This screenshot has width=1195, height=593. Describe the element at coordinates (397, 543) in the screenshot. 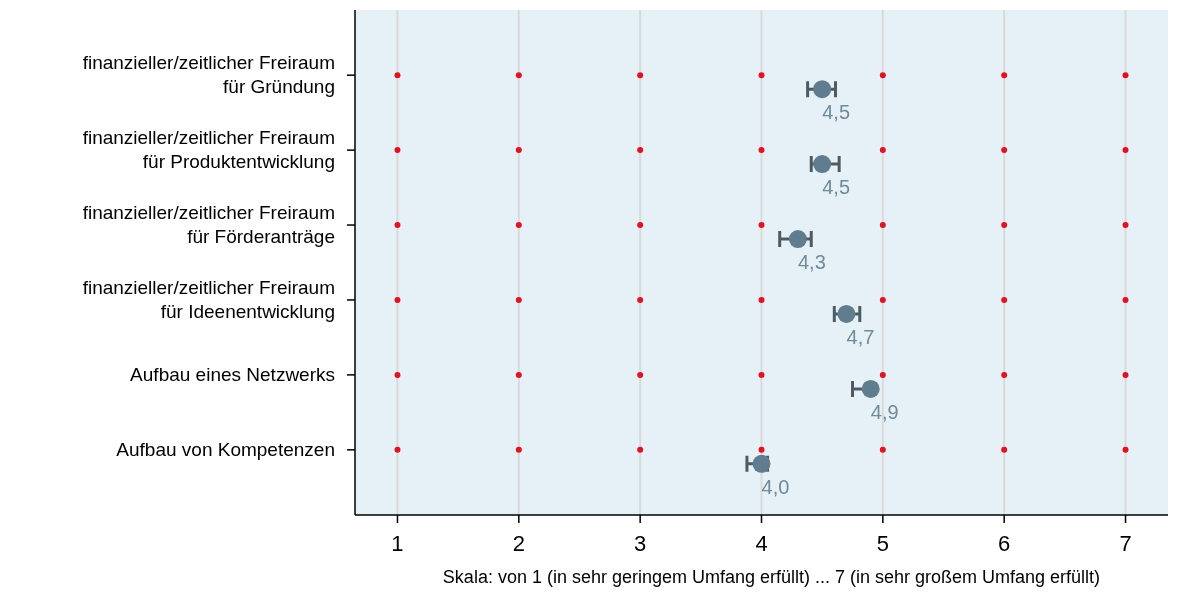

I see `x-tick-label: 1` at that location.